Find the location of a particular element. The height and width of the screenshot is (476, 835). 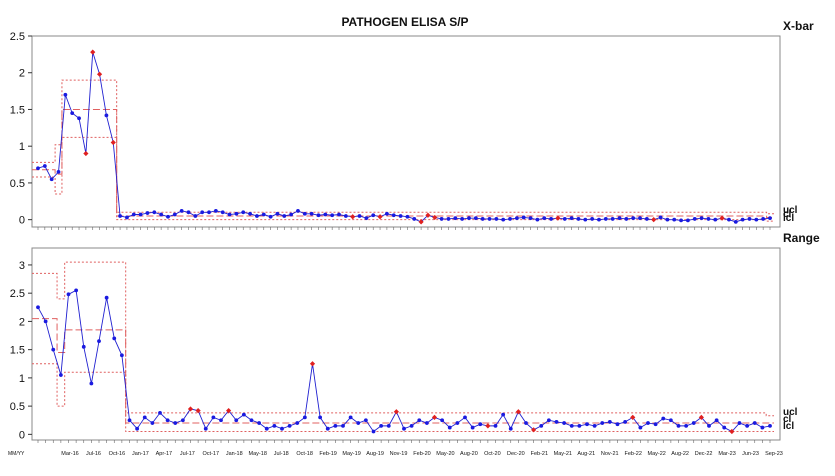

x-tick-label: Dec-22 is located at coordinates (704, 454).